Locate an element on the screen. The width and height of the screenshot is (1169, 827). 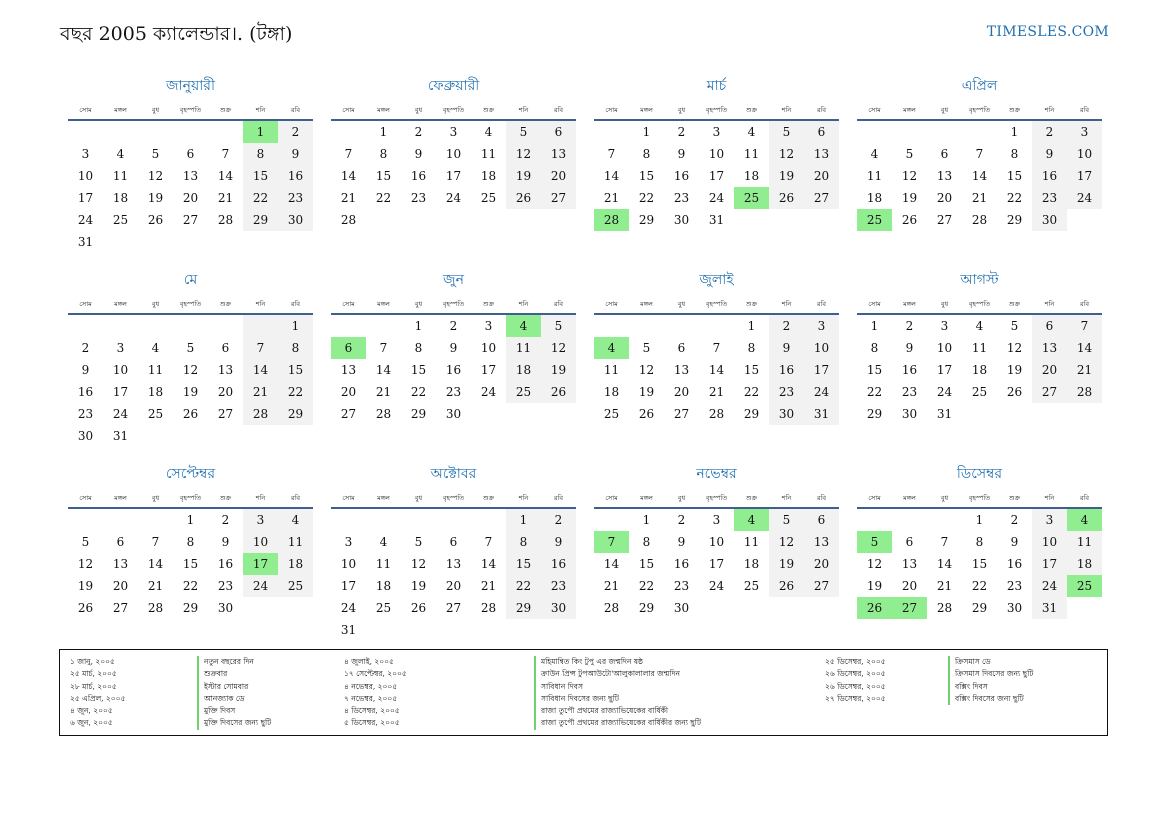
day-cell: 13 is located at coordinates (558, 154).